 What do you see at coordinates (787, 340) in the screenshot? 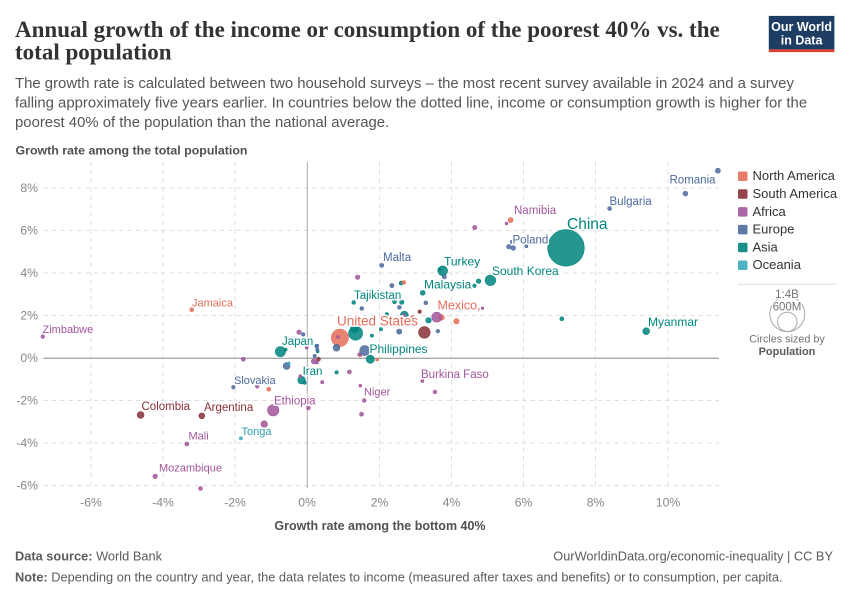
I see `svg-text: Circles sized by` at bounding box center [787, 340].